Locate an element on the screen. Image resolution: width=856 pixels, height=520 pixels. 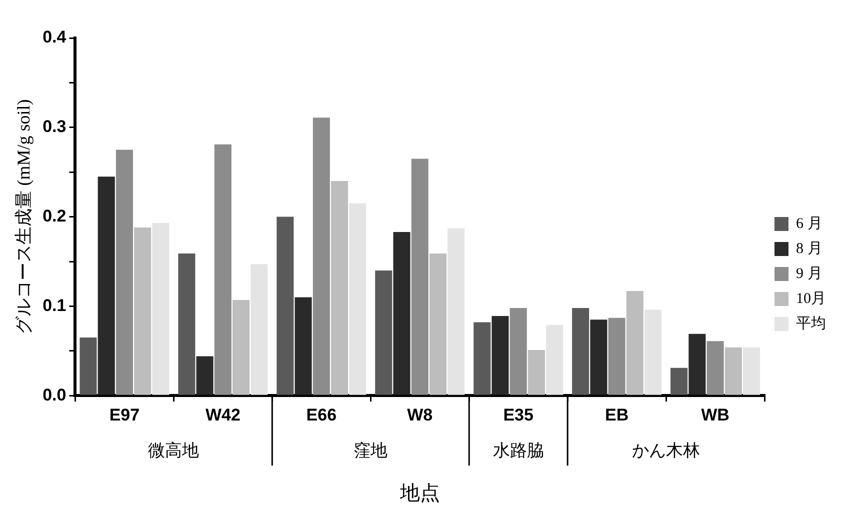
x-tick-label: E66 is located at coordinates (321, 414).